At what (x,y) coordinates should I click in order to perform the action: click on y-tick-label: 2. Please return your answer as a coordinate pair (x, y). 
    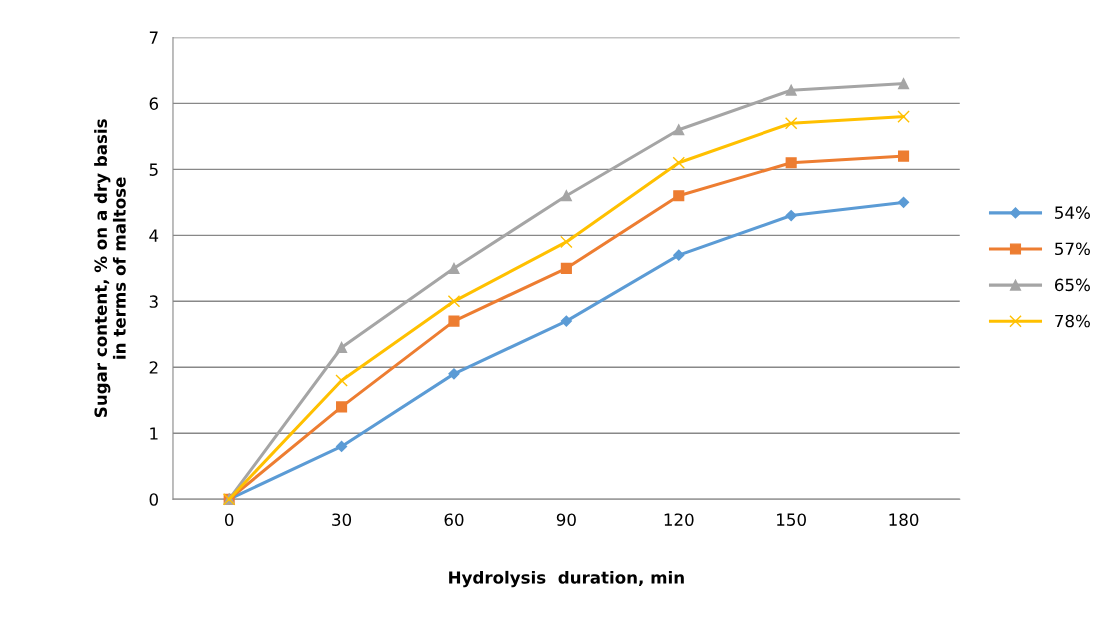
    Looking at the image, I should click on (153, 367).